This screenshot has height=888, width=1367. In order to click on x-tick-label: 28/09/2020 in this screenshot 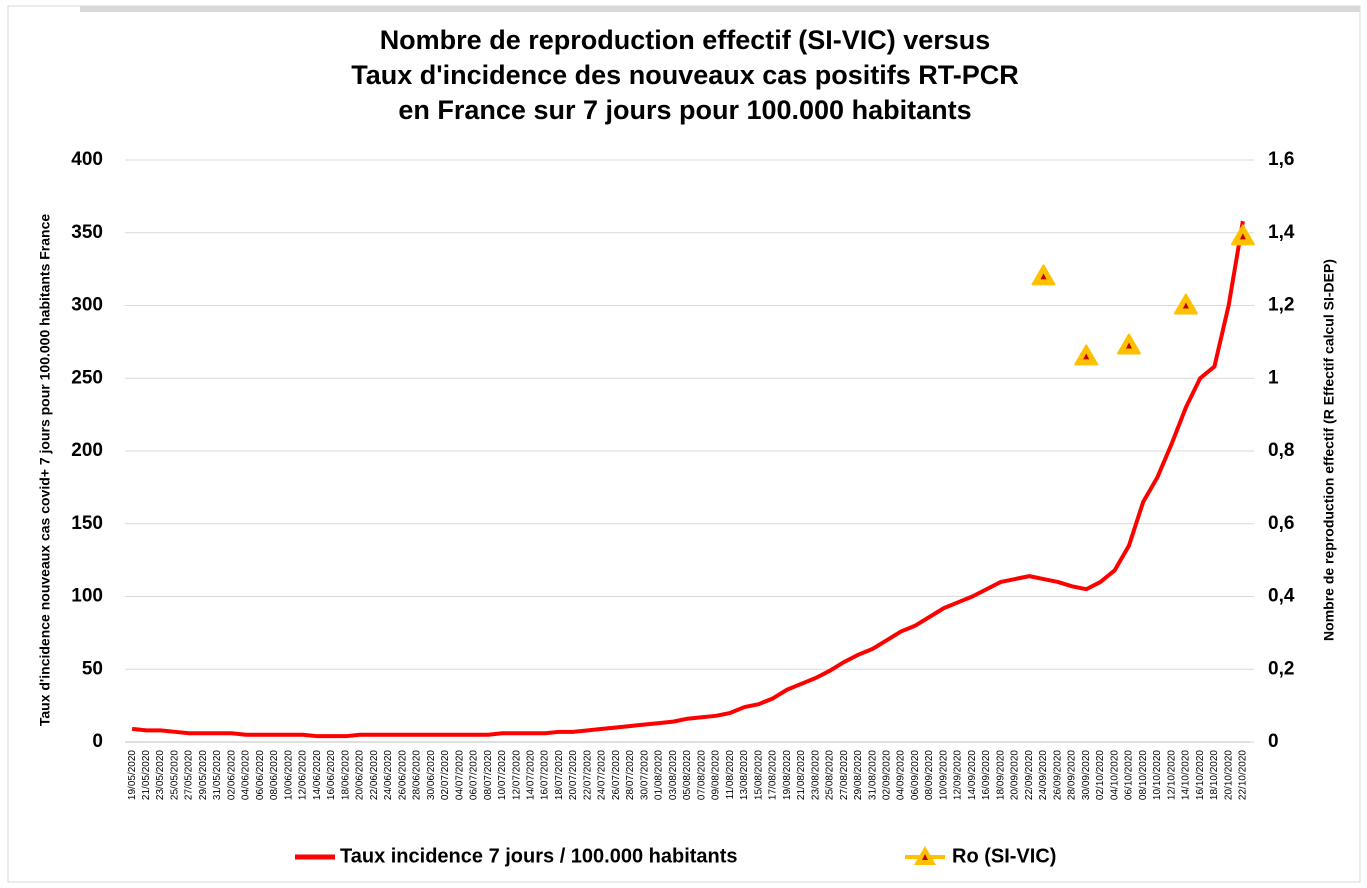, I will do `click(1072, 775)`.